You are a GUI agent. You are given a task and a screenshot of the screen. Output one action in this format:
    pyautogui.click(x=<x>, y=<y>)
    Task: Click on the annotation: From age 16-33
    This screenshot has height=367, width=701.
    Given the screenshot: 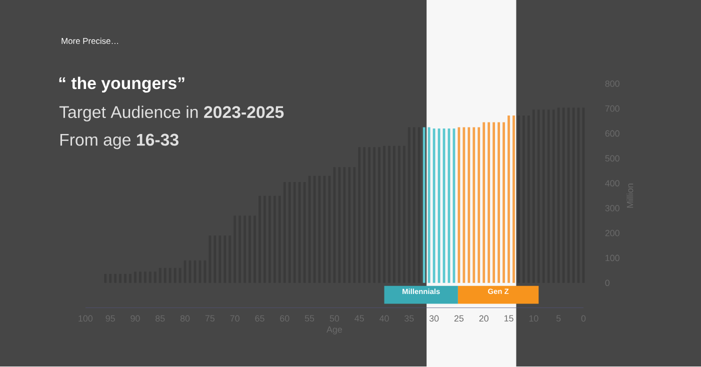 What is the action you would take?
    pyautogui.click(x=119, y=142)
    